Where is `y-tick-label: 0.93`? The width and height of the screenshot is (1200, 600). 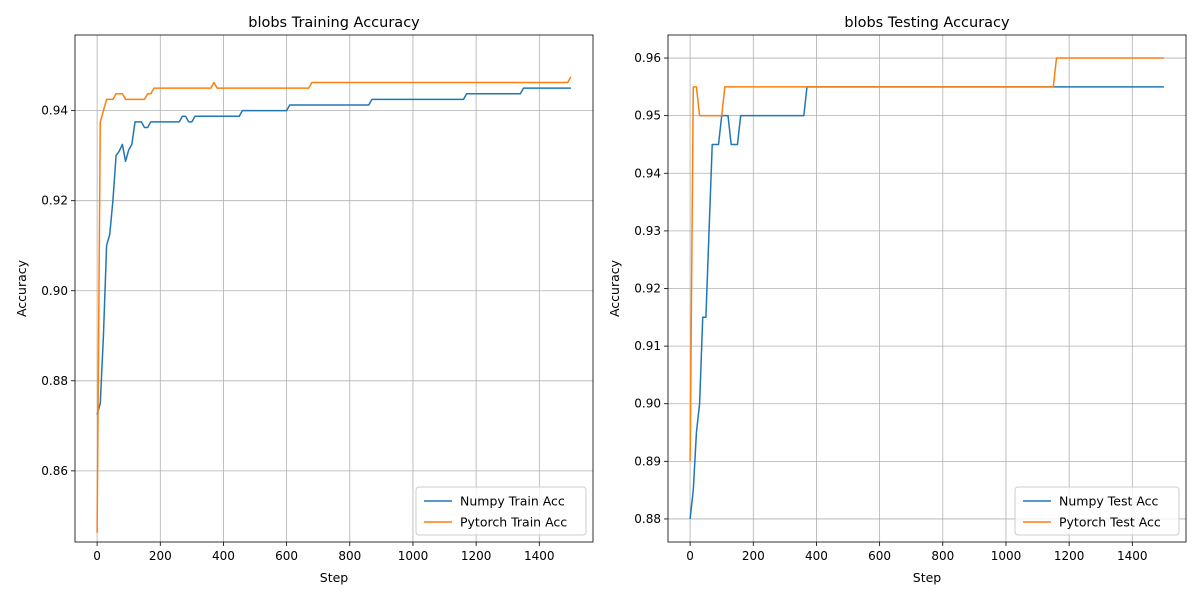
y-tick-label: 0.93 is located at coordinates (647, 231).